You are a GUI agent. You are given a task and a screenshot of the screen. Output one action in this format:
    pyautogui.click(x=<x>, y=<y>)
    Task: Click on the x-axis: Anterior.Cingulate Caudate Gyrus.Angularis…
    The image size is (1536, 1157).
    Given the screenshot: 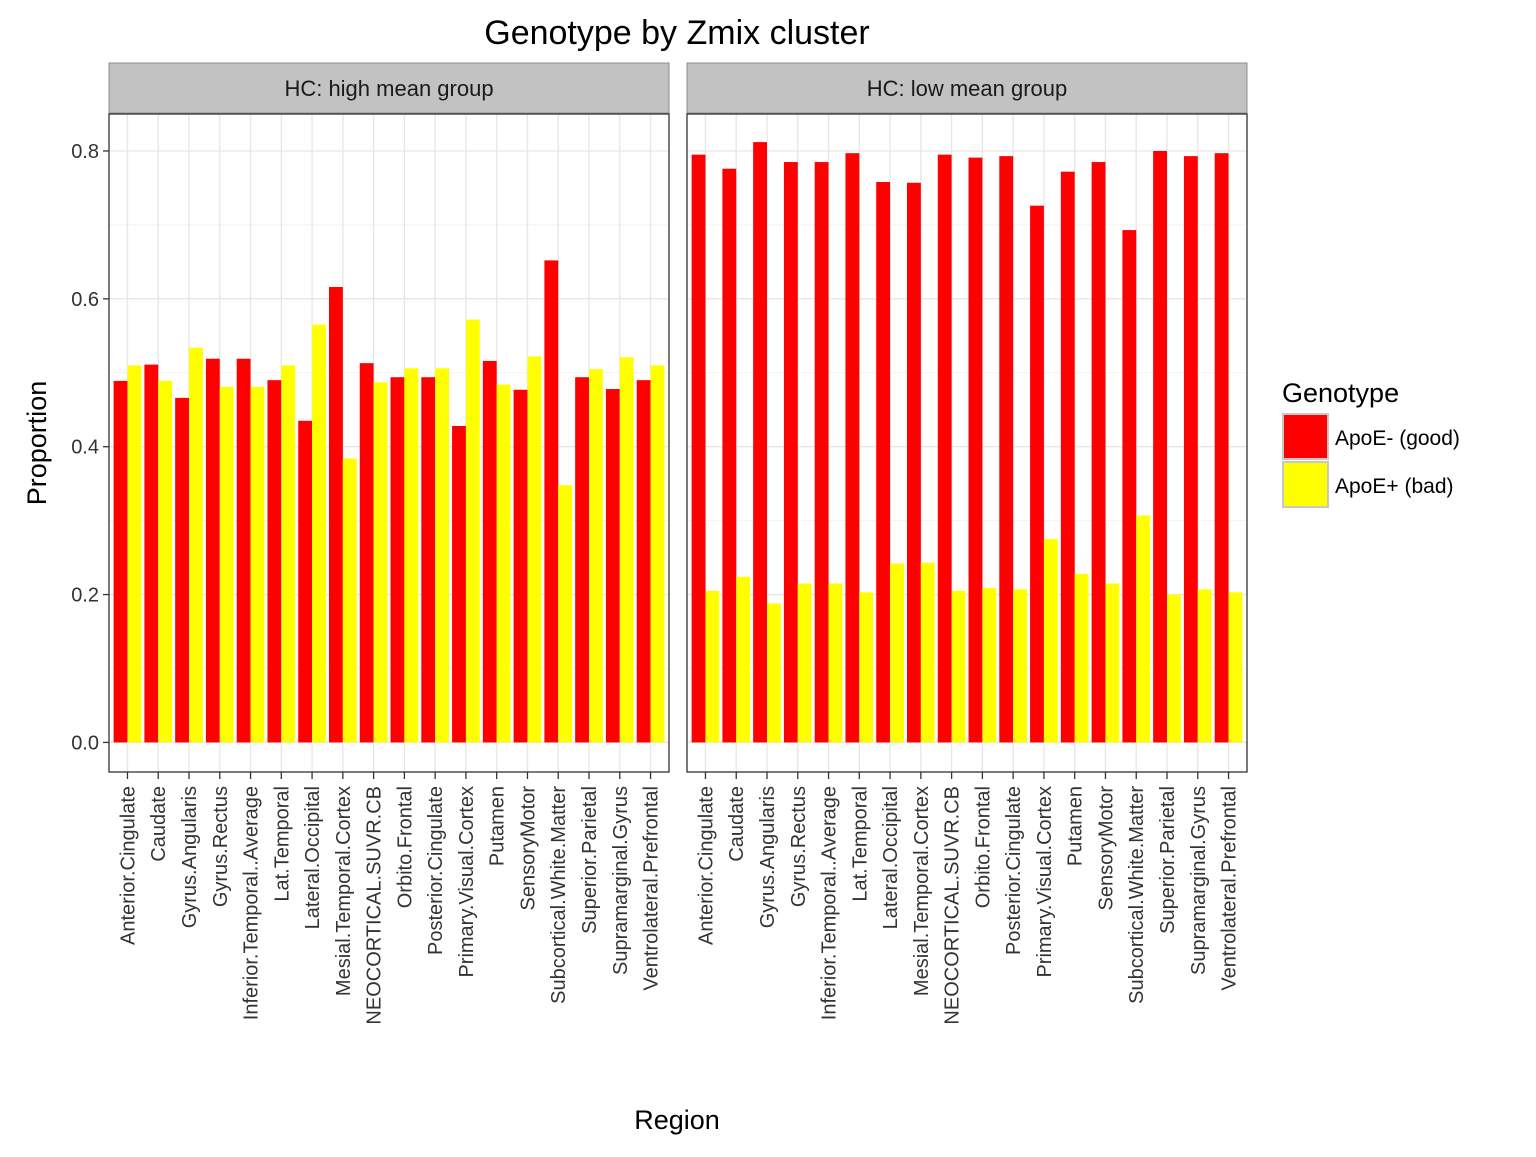 What is the action you would take?
    pyautogui.click(x=390, y=898)
    